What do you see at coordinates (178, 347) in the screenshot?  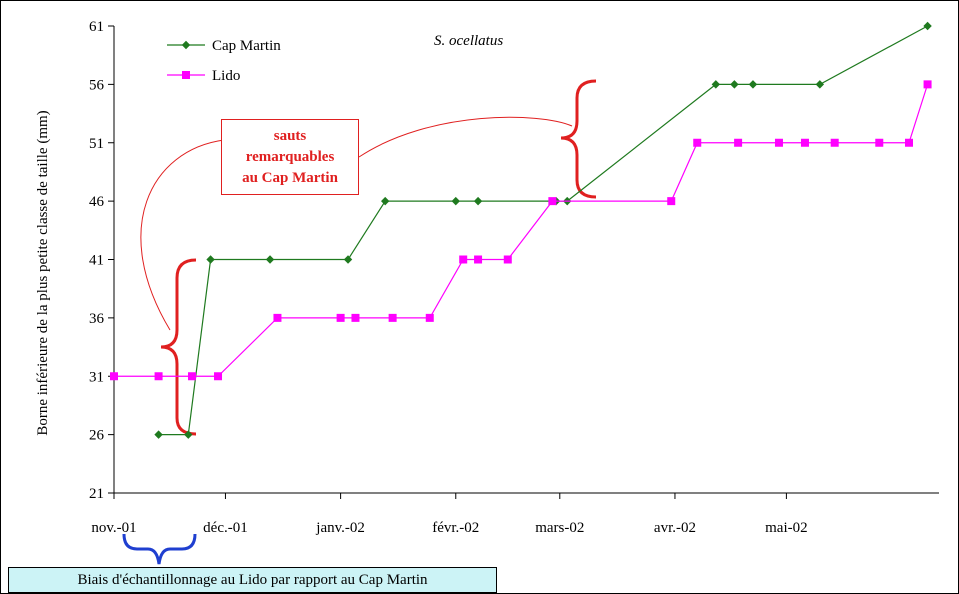 I see `left-jump-brace` at bounding box center [178, 347].